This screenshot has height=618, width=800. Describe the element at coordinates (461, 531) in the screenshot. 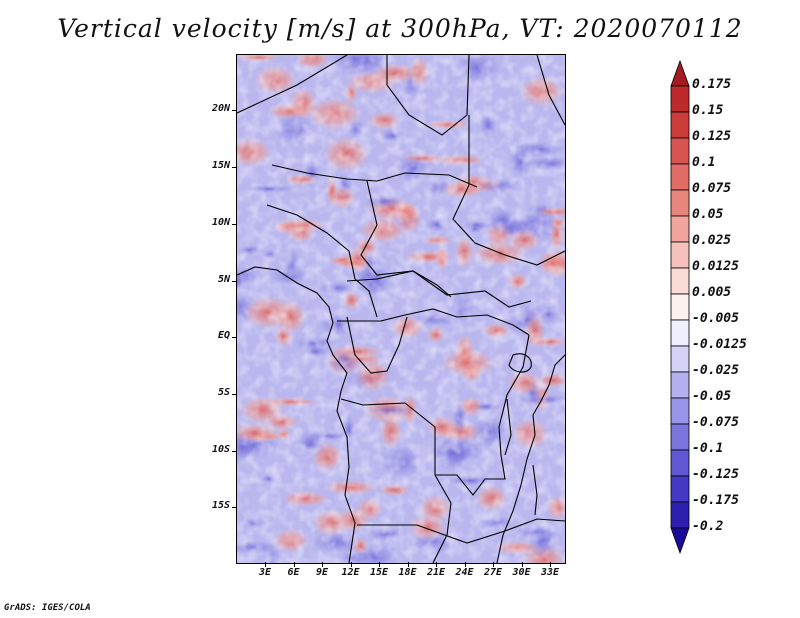

I see `border-south` at that location.